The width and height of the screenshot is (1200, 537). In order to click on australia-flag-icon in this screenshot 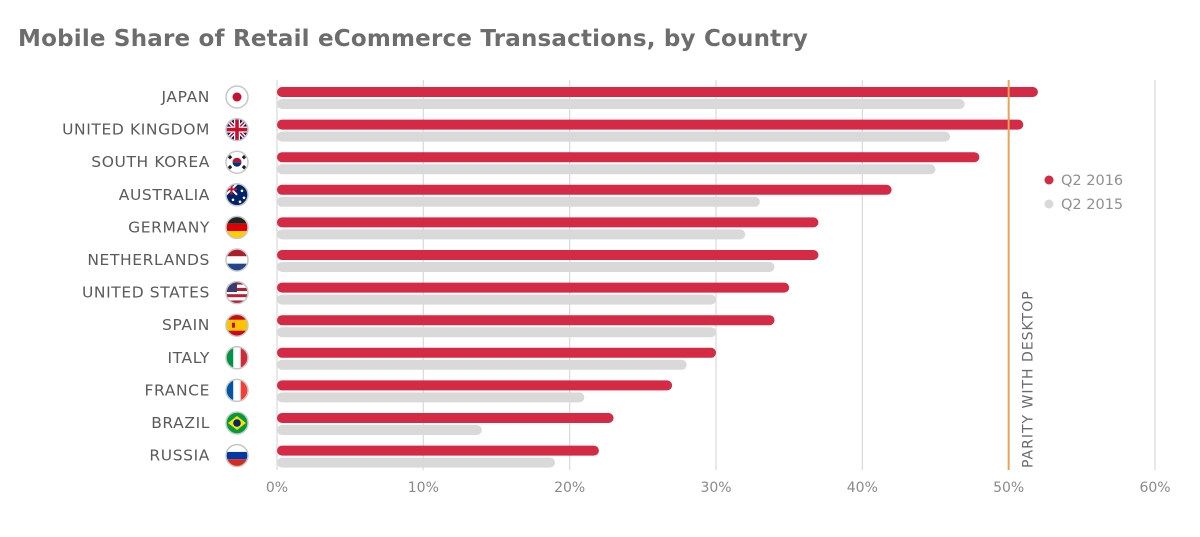, I will do `click(237, 195)`.